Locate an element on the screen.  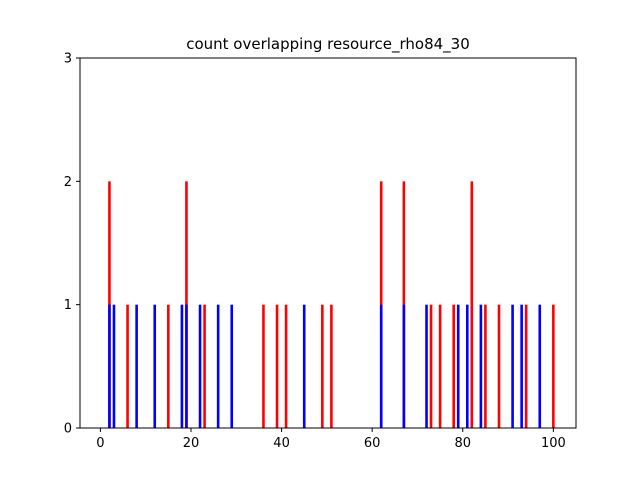
y-tick-label: 0 is located at coordinates (68, 429).